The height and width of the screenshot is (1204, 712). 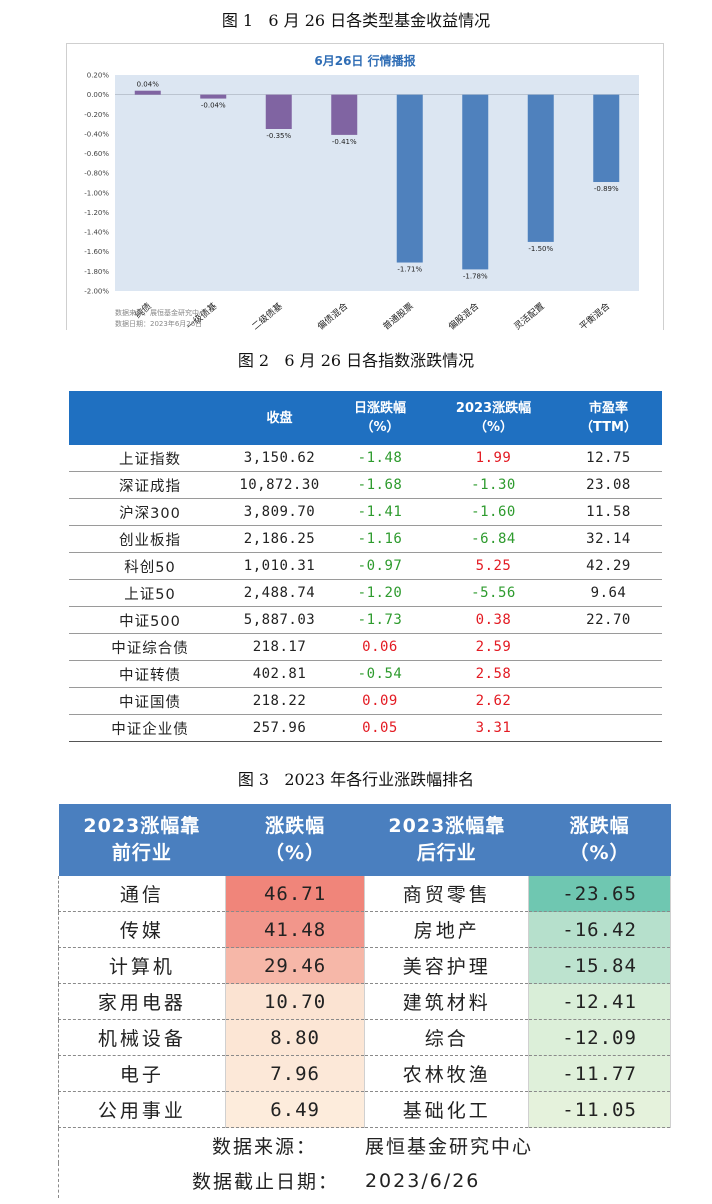 What do you see at coordinates (279, 539) in the screenshot?
I see `cell-close: 2,186.25` at bounding box center [279, 539].